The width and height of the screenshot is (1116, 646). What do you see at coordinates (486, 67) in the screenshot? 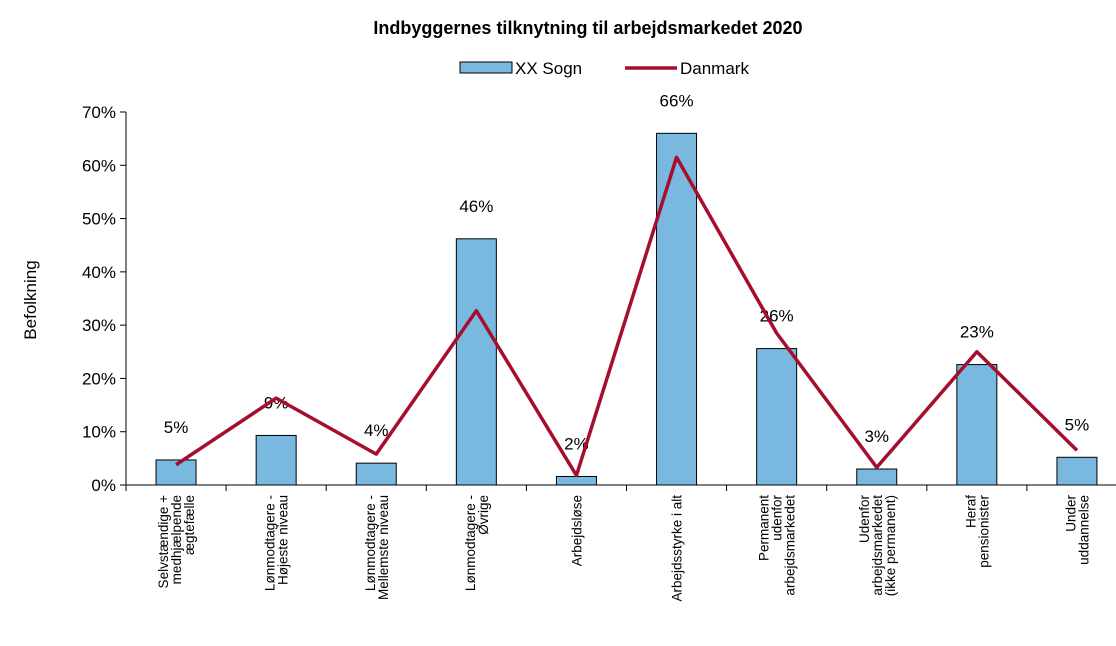
I see `legend-swatch` at bounding box center [486, 67].